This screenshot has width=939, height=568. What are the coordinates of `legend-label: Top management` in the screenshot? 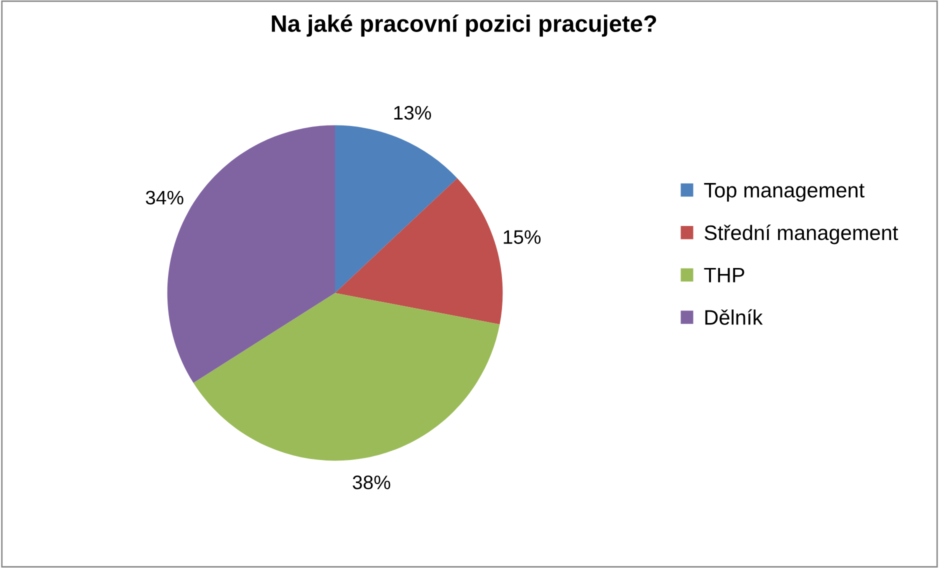 It's located at (784, 192).